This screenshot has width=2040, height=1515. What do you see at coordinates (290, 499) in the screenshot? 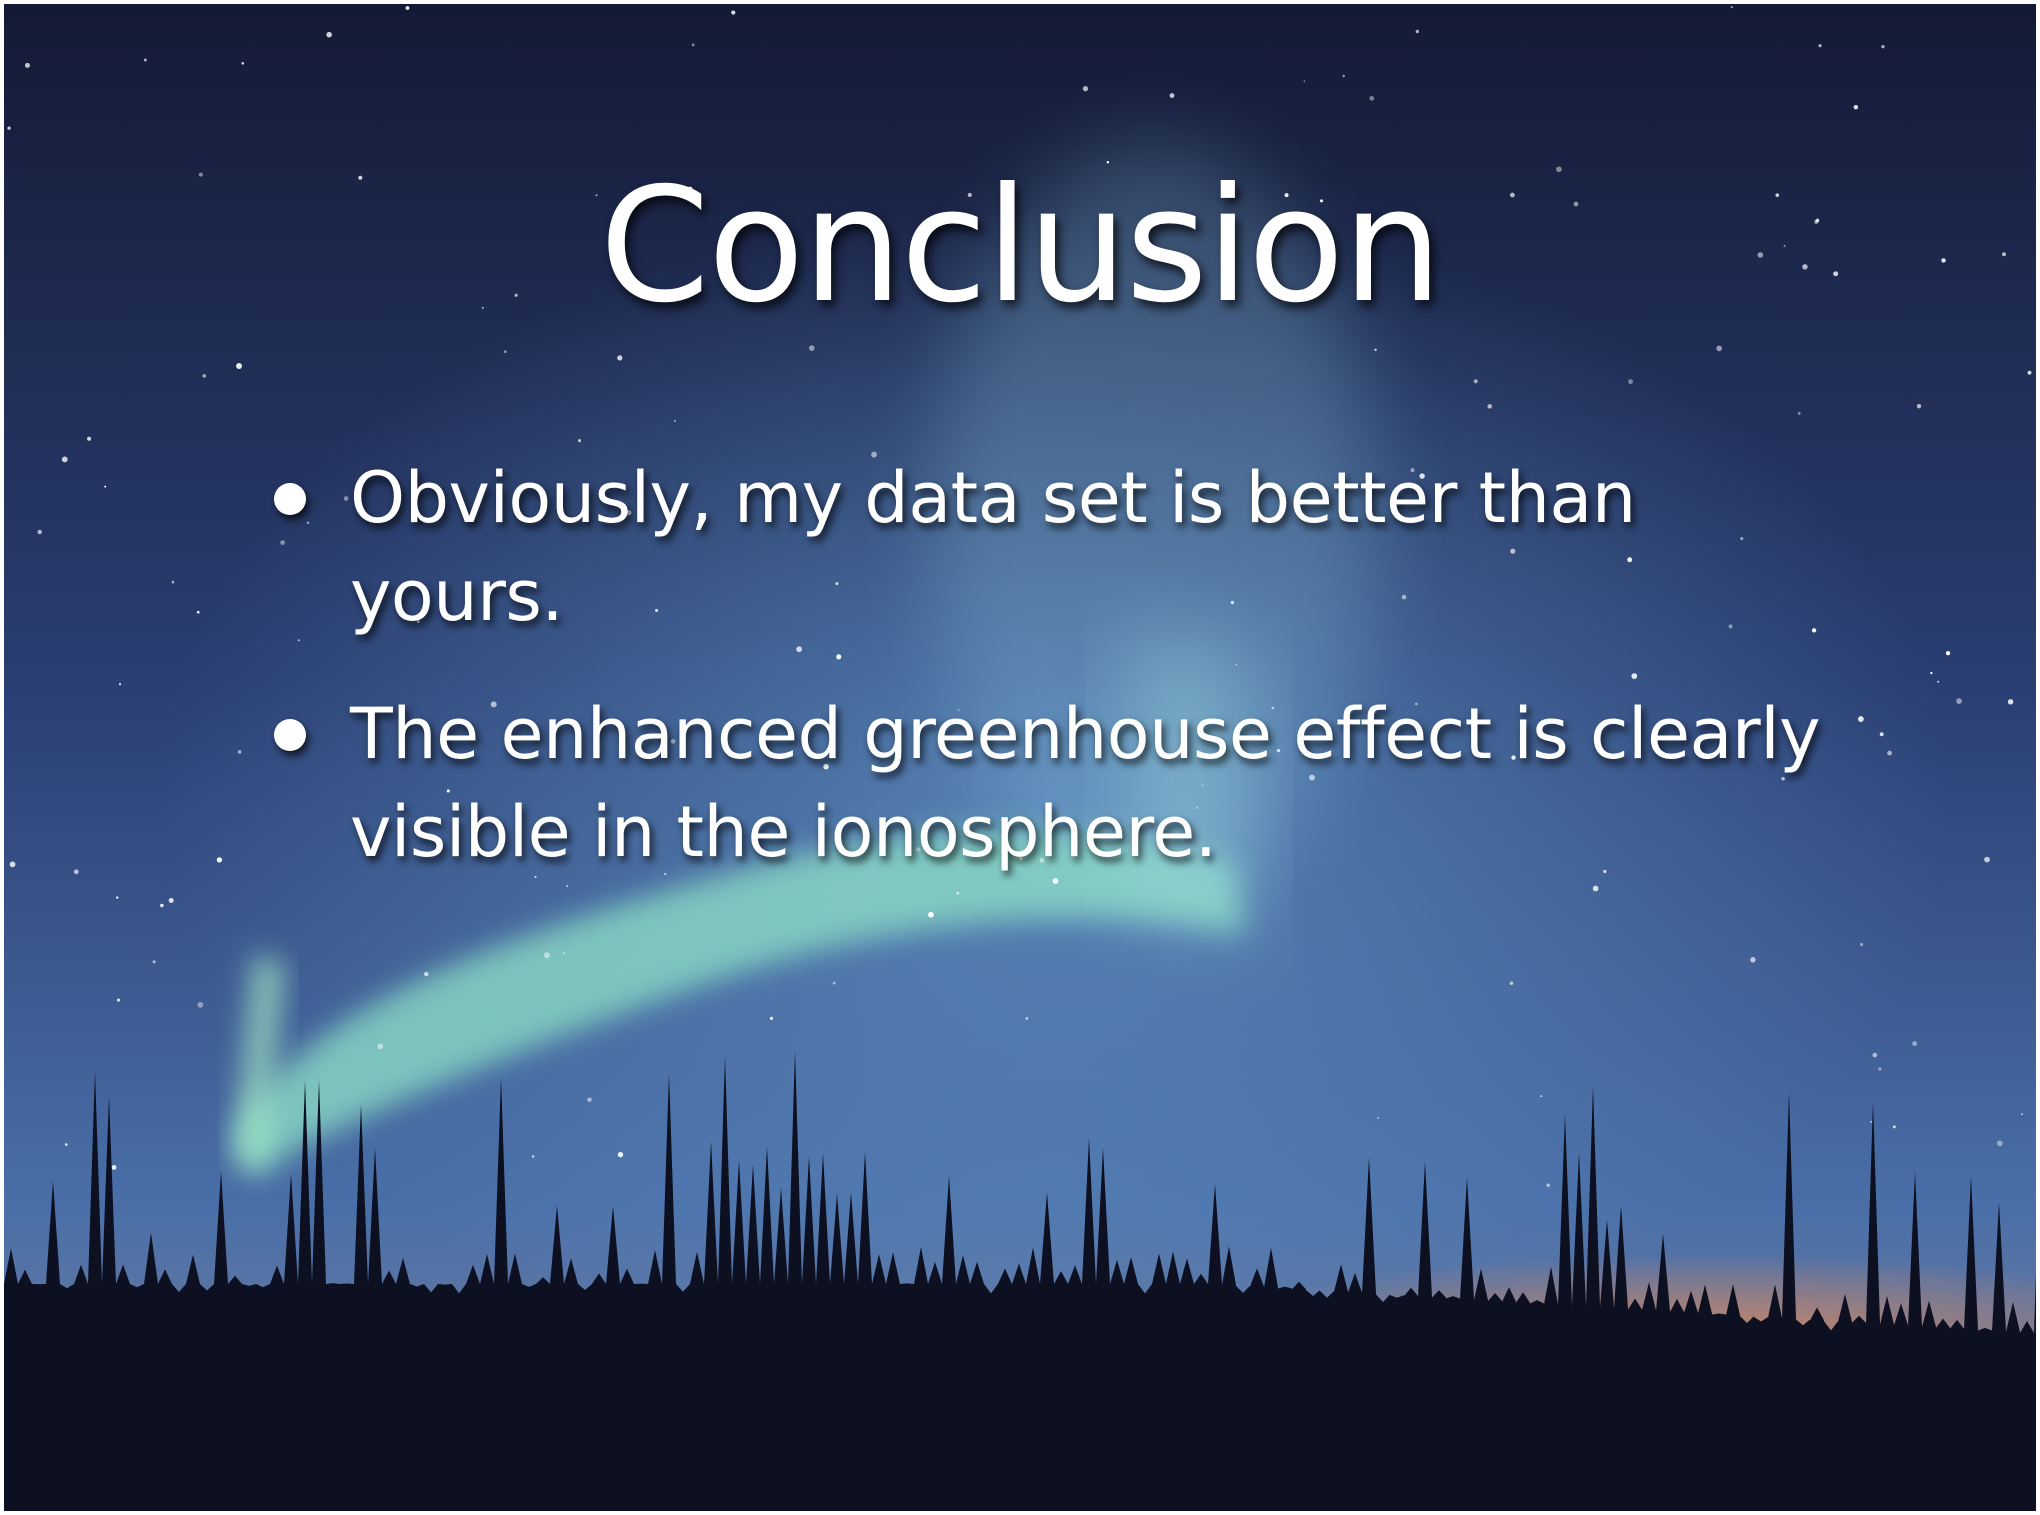
I see `bullet-dot` at bounding box center [290, 499].